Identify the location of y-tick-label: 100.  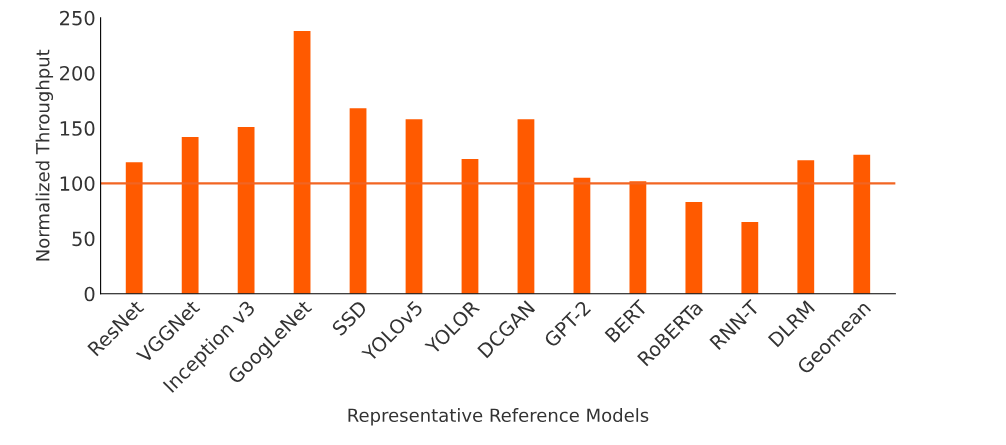
(77, 183).